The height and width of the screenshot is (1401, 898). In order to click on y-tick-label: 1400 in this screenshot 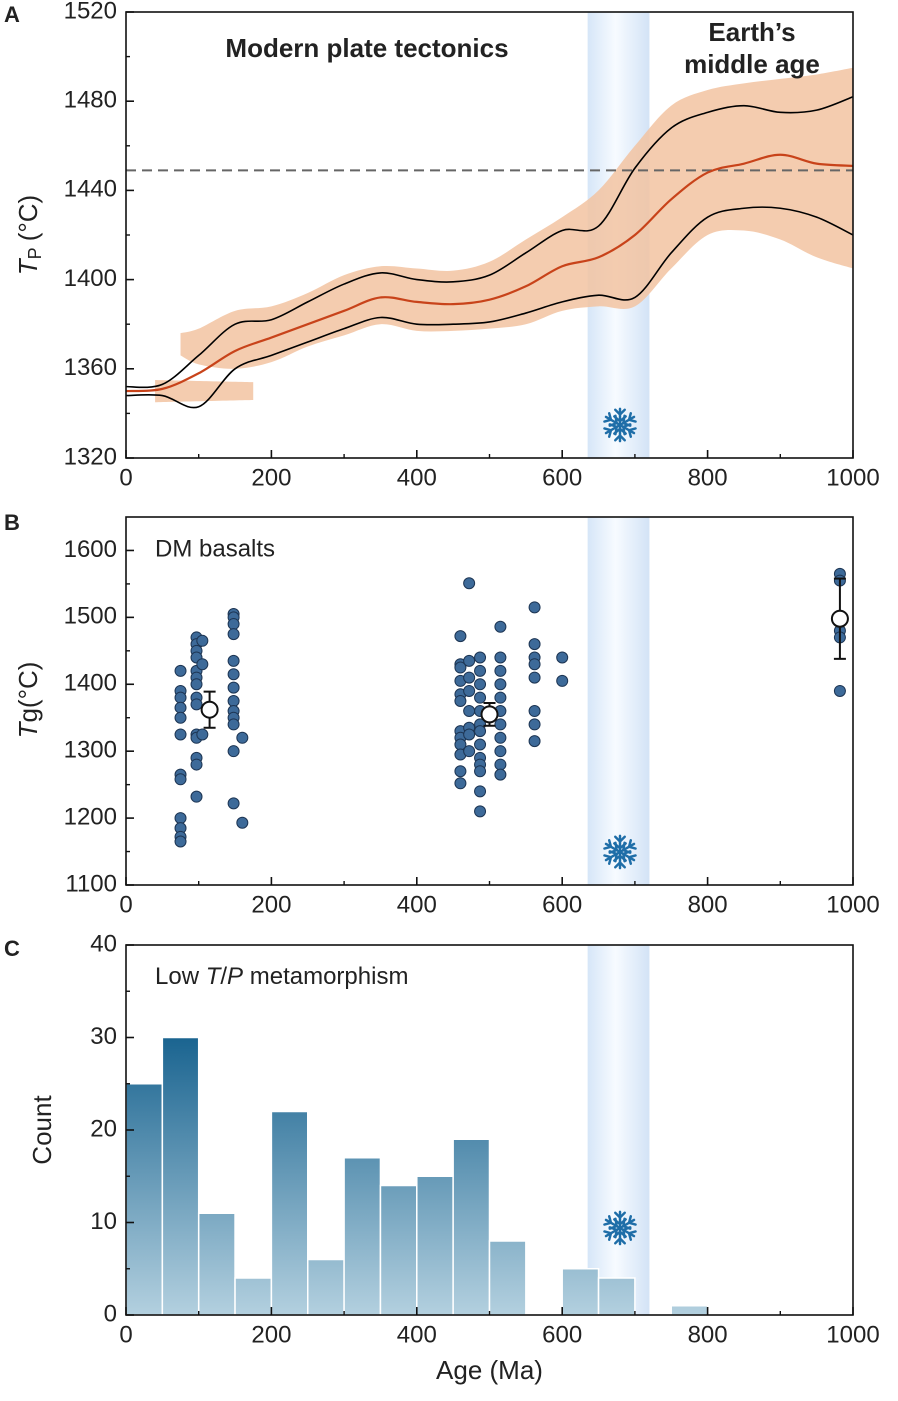, I will do `click(90, 683)`.